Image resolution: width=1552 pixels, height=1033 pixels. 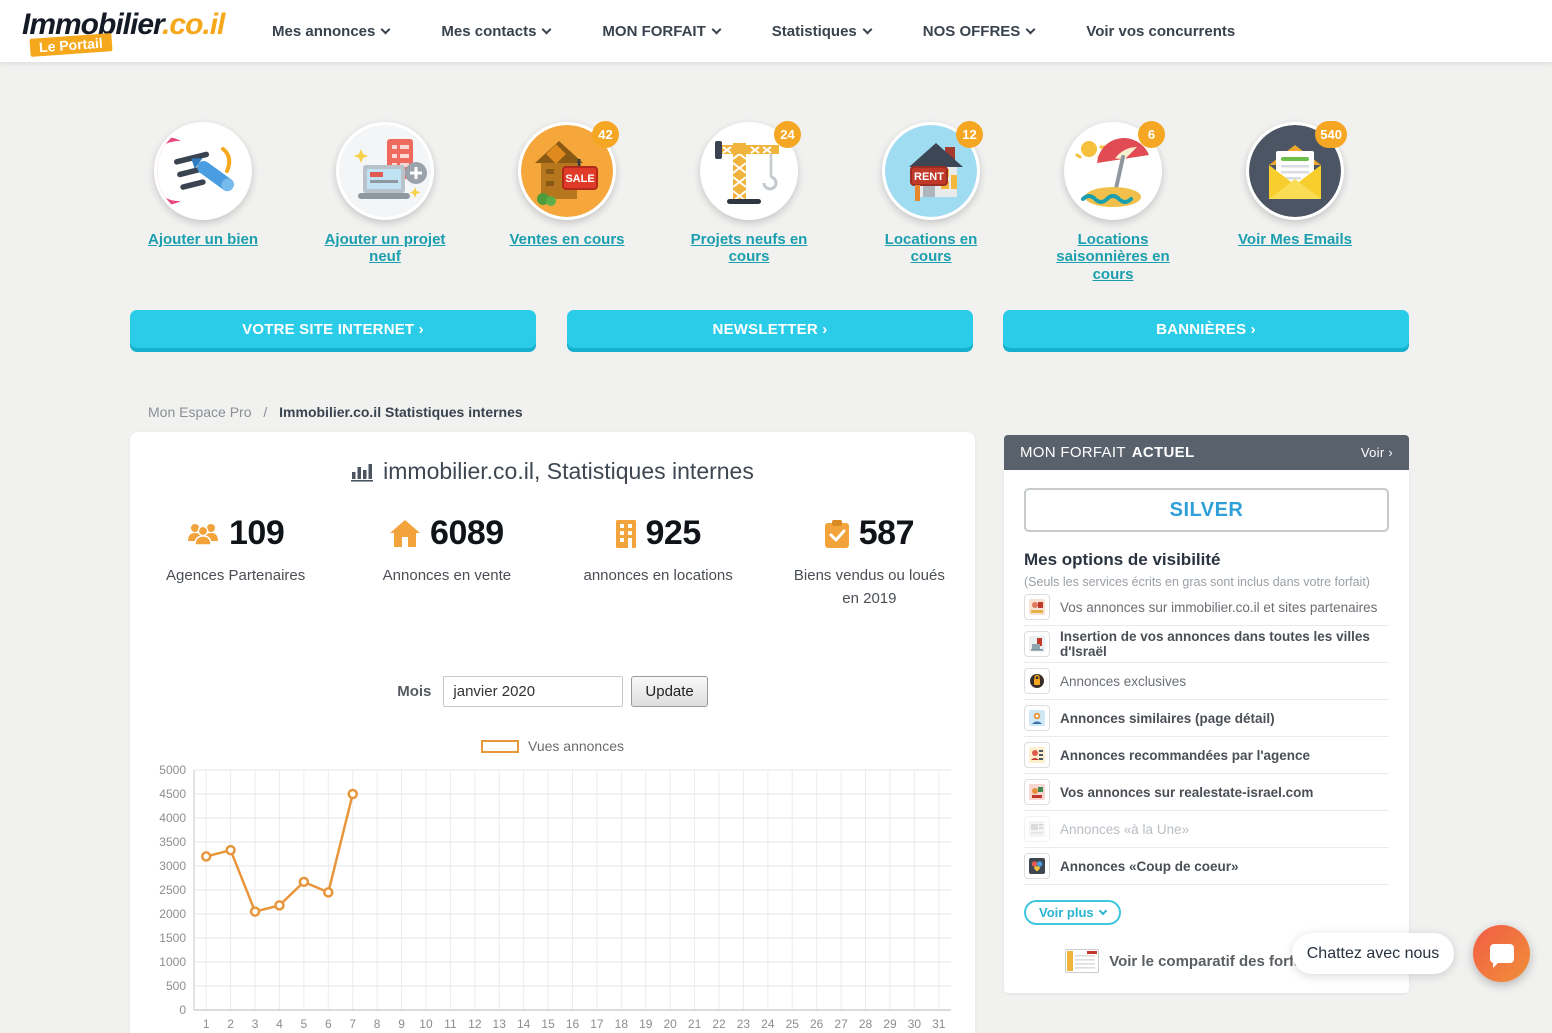 What do you see at coordinates (331, 31) in the screenshot?
I see `nav-mes-annonces: Mes annonces` at bounding box center [331, 31].